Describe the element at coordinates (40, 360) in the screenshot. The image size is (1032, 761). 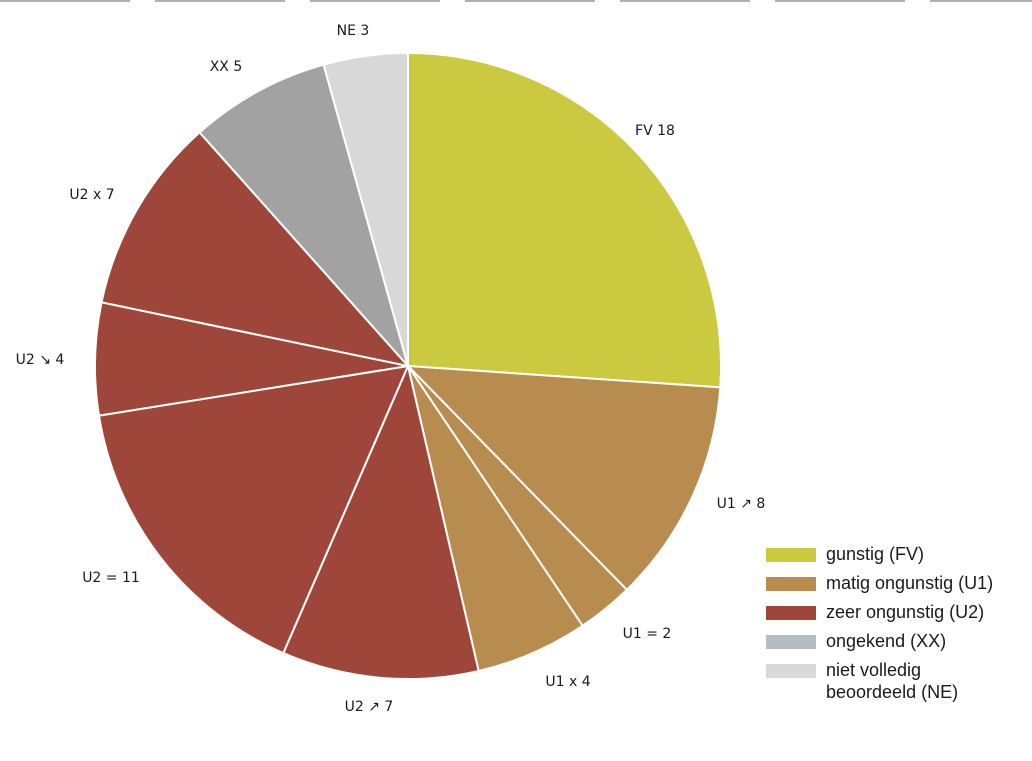
I see `slice-label-6: U2 ↘ 4` at that location.